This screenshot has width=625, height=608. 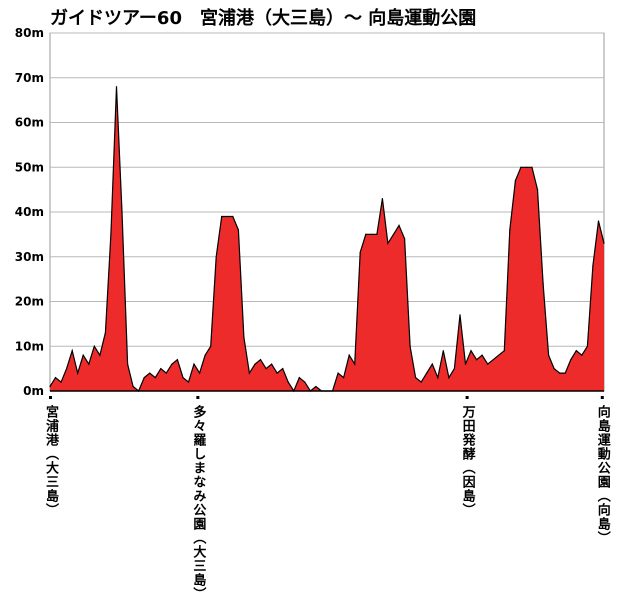 I want to click on y-tick-label: 20m, so click(x=29, y=302).